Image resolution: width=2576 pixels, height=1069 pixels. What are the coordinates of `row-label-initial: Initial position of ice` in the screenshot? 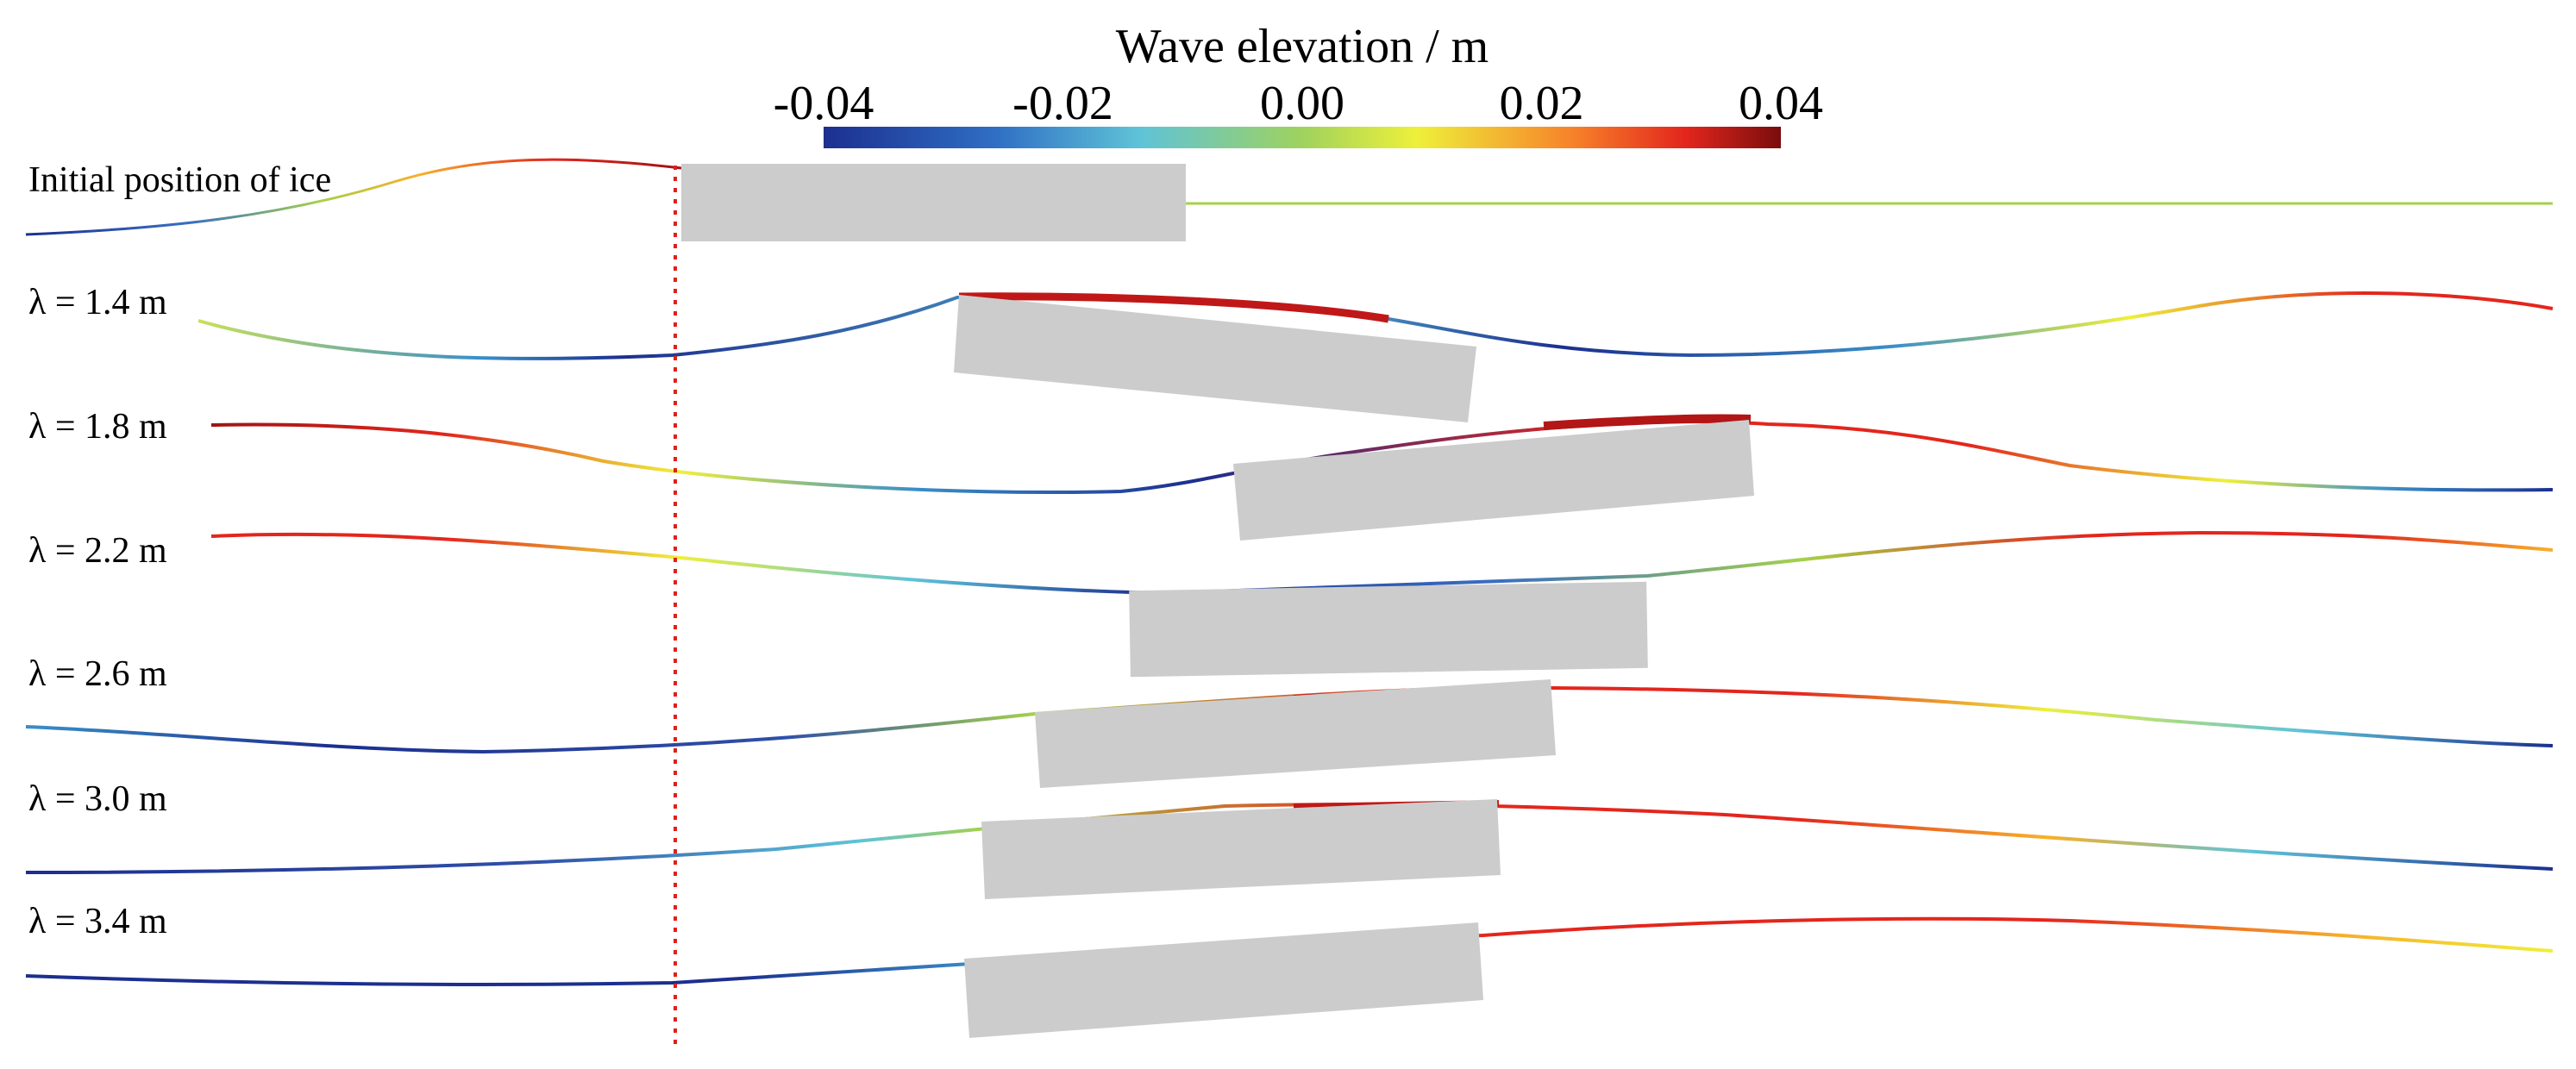 It's located at (179, 180).